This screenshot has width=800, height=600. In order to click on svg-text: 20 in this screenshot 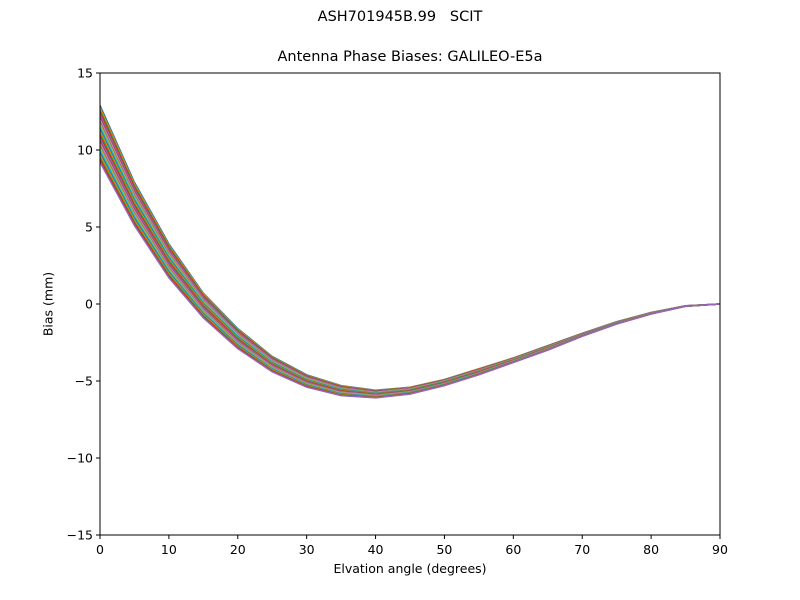, I will do `click(238, 549)`.